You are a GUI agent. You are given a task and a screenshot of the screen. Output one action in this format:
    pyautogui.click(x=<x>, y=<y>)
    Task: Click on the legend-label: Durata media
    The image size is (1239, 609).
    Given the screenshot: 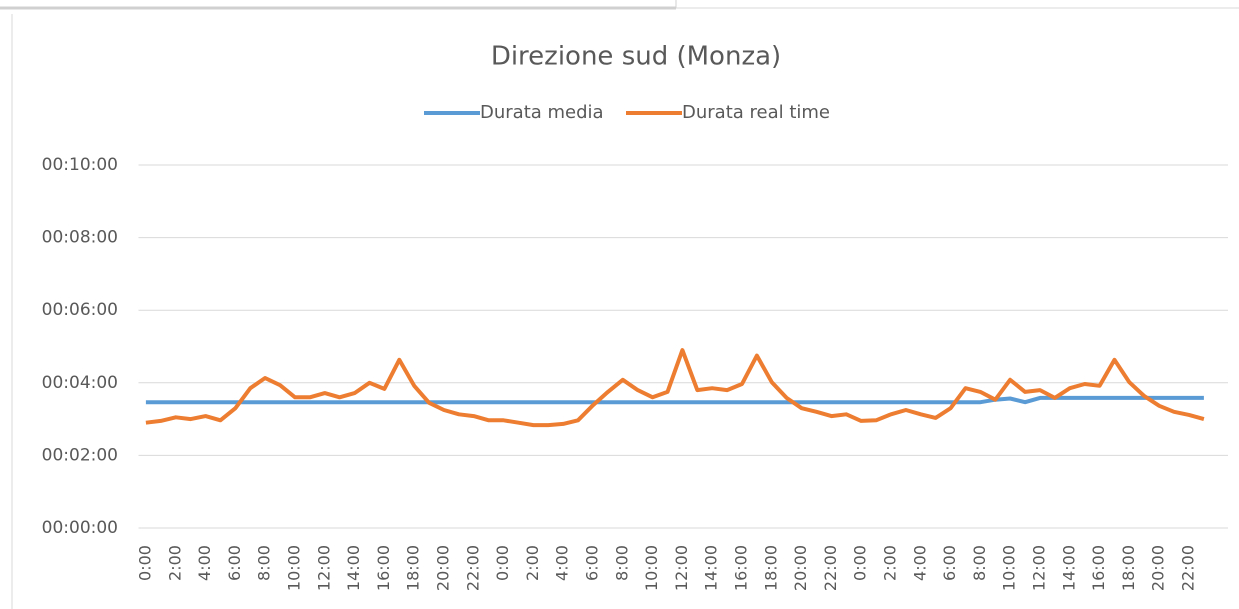 What is the action you would take?
    pyautogui.click(x=542, y=112)
    